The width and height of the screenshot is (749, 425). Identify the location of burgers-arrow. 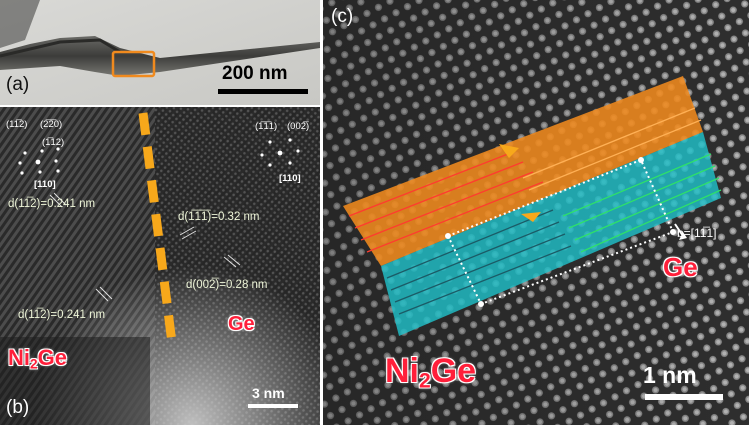
(679, 230).